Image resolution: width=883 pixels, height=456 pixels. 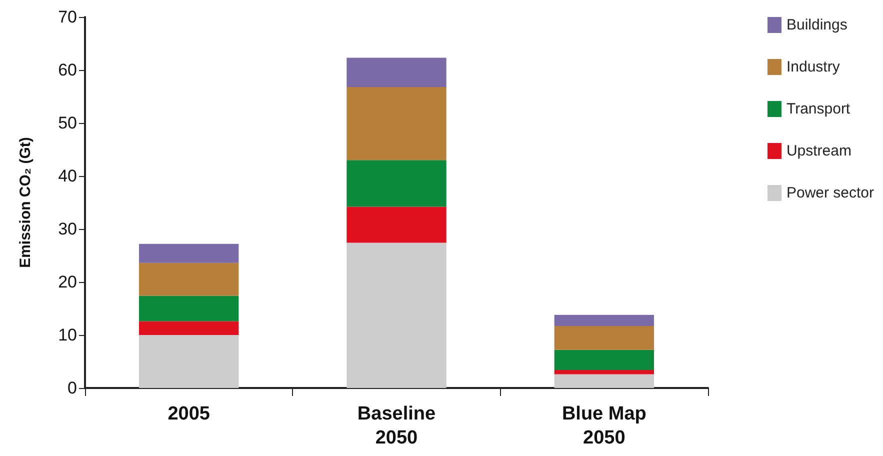 What do you see at coordinates (604, 426) in the screenshot?
I see `x-tick-label: Blue Map 2050` at bounding box center [604, 426].